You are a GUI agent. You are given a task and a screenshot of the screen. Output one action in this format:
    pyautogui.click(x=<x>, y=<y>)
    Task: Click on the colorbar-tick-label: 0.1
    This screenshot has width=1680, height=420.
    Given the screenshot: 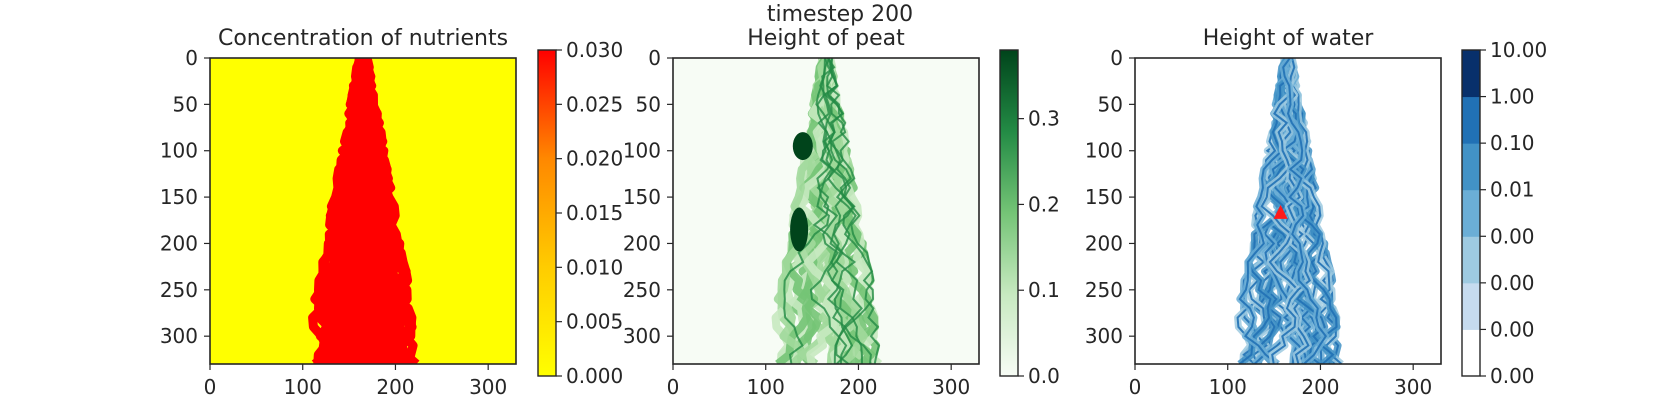 What is the action you would take?
    pyautogui.click(x=1044, y=290)
    